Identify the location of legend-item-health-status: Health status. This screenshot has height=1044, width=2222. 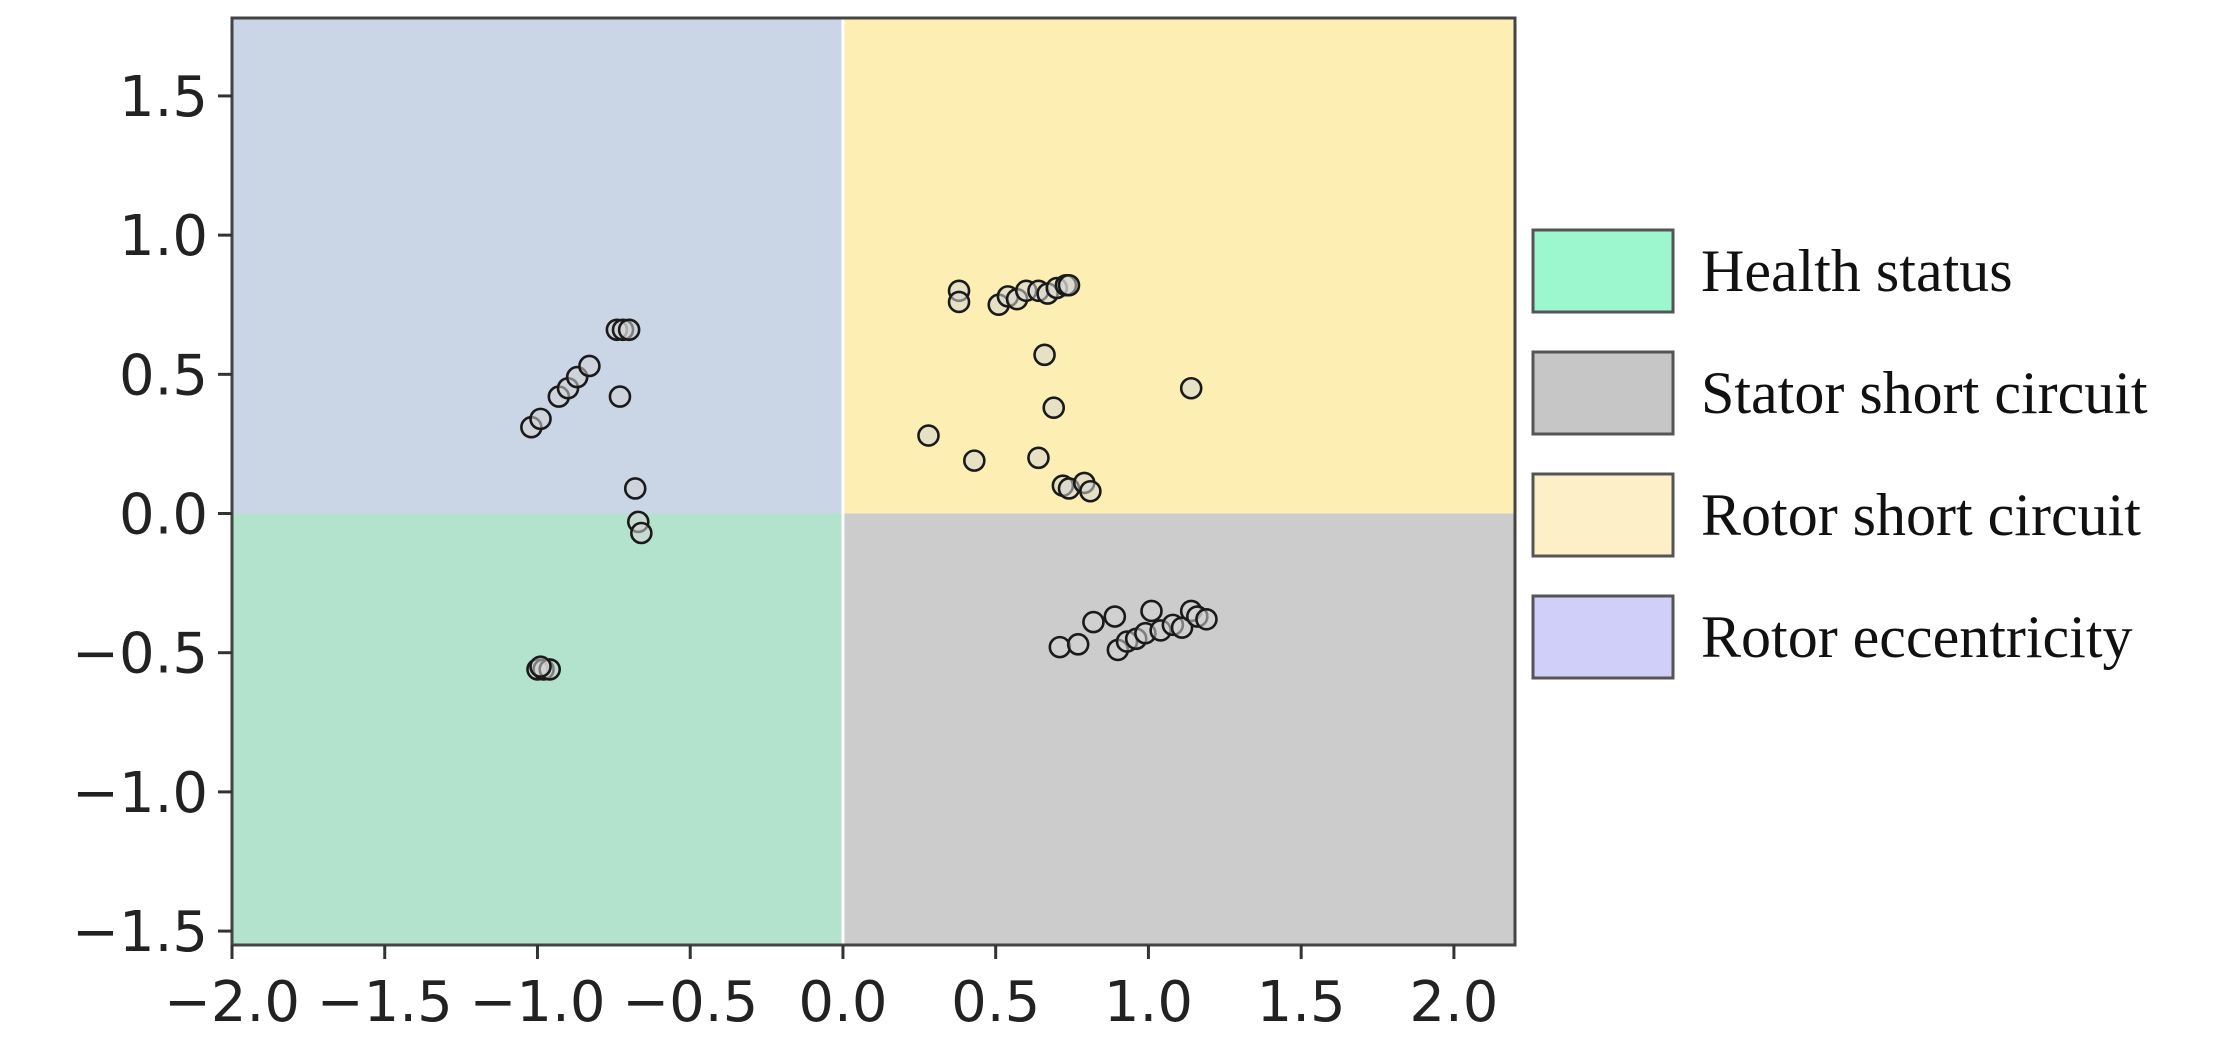
(1772, 271).